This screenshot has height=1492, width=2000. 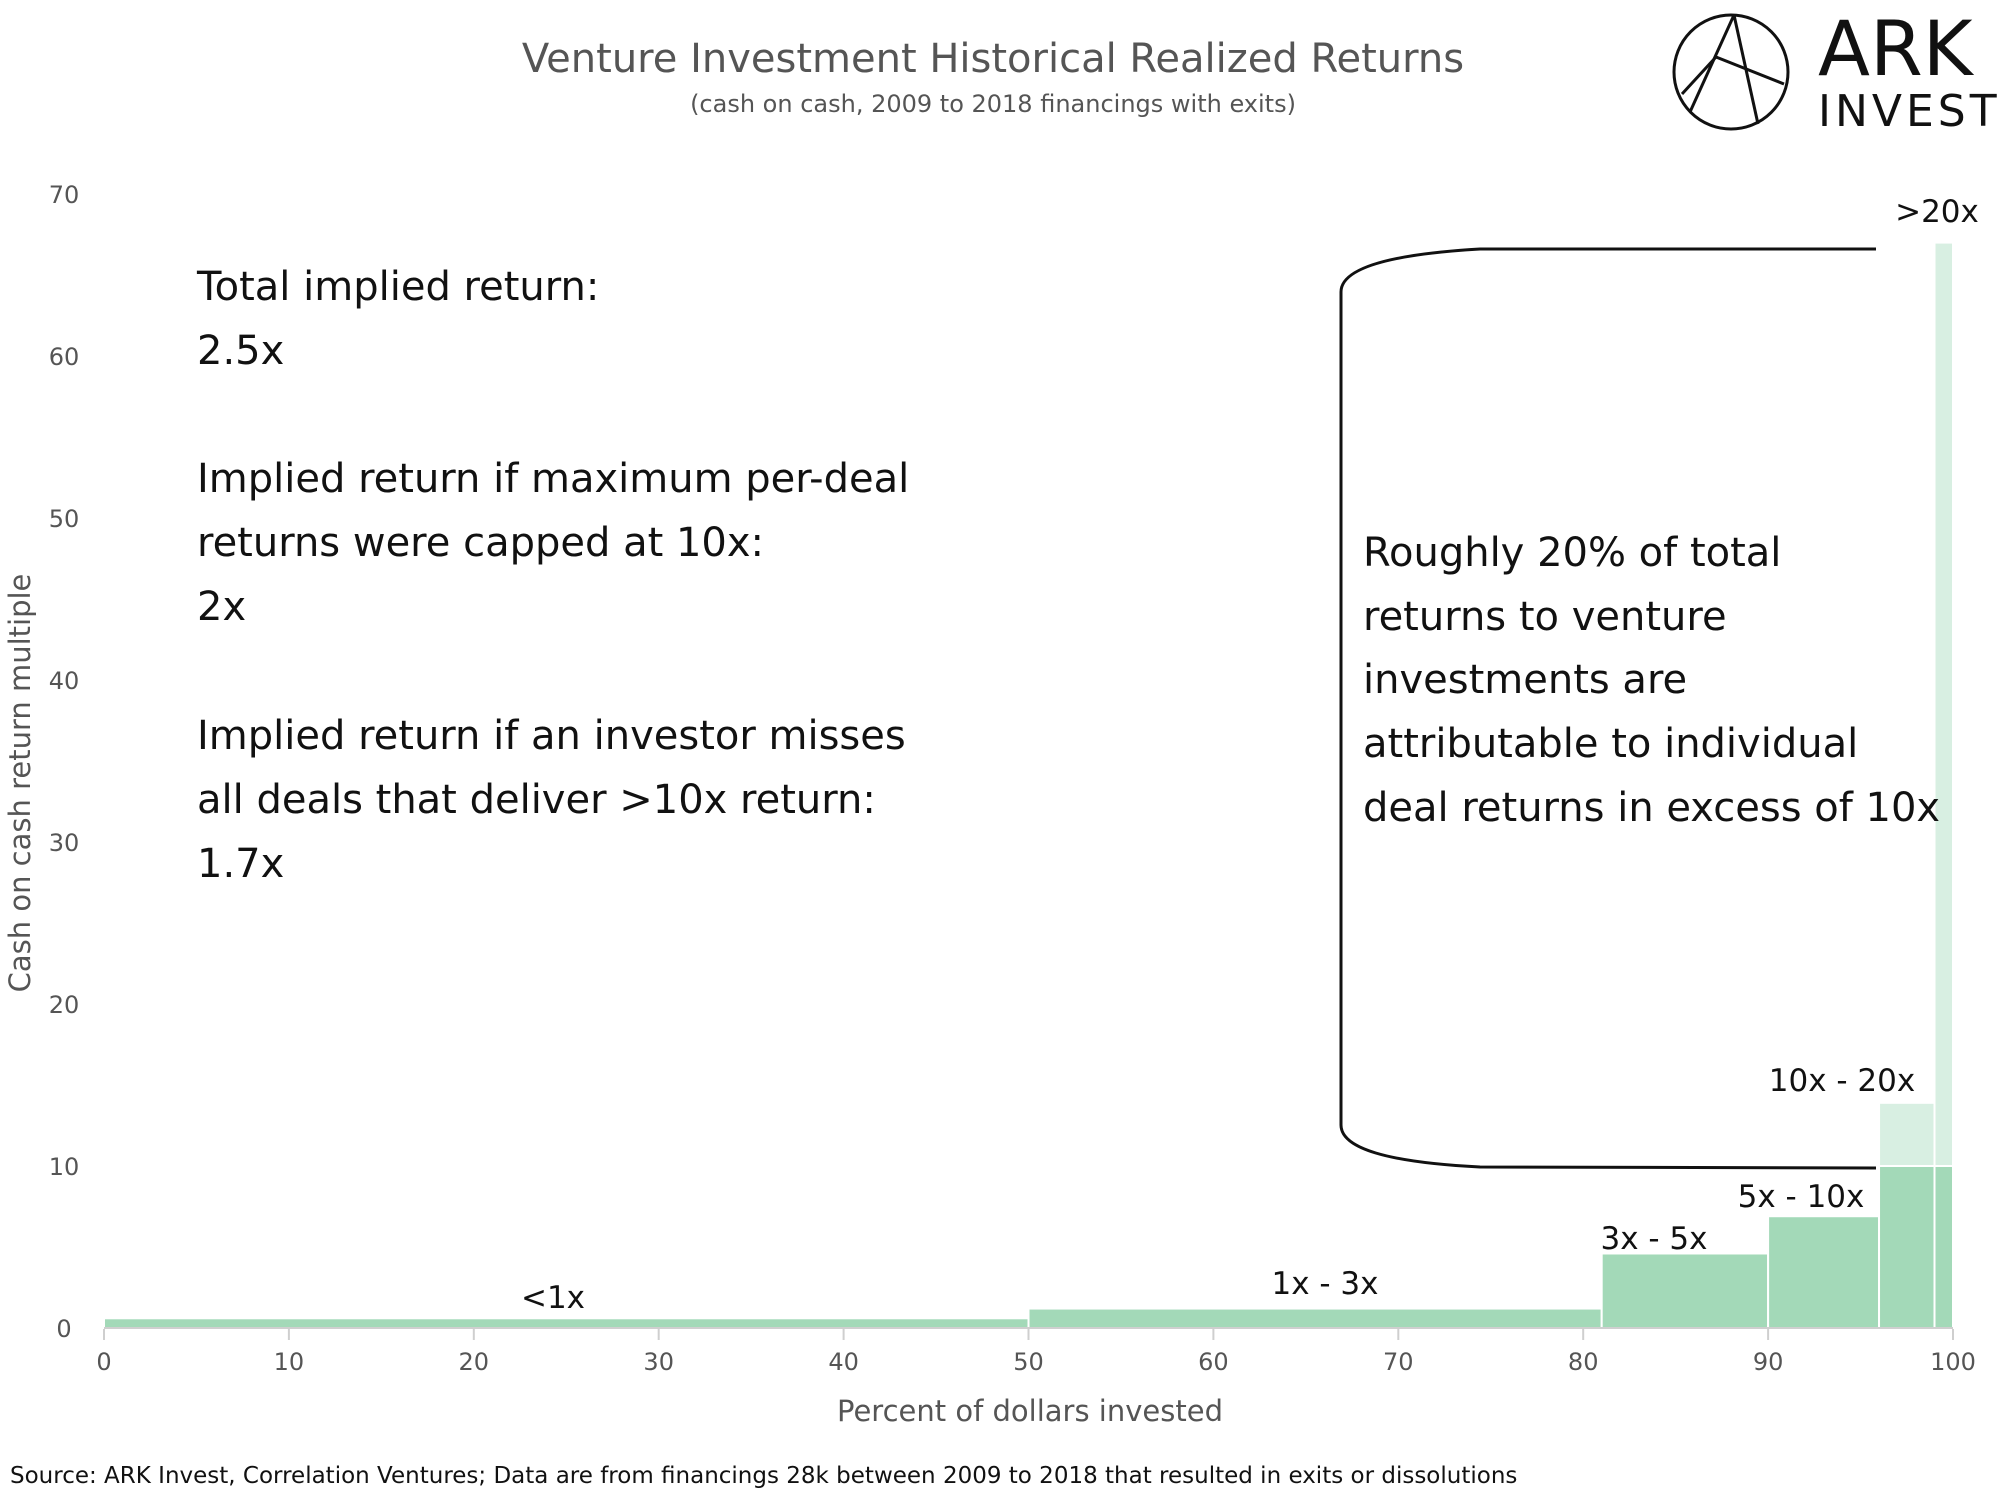 What do you see at coordinates (1525, 680) in the screenshot?
I see `note-right-line3: investments are` at bounding box center [1525, 680].